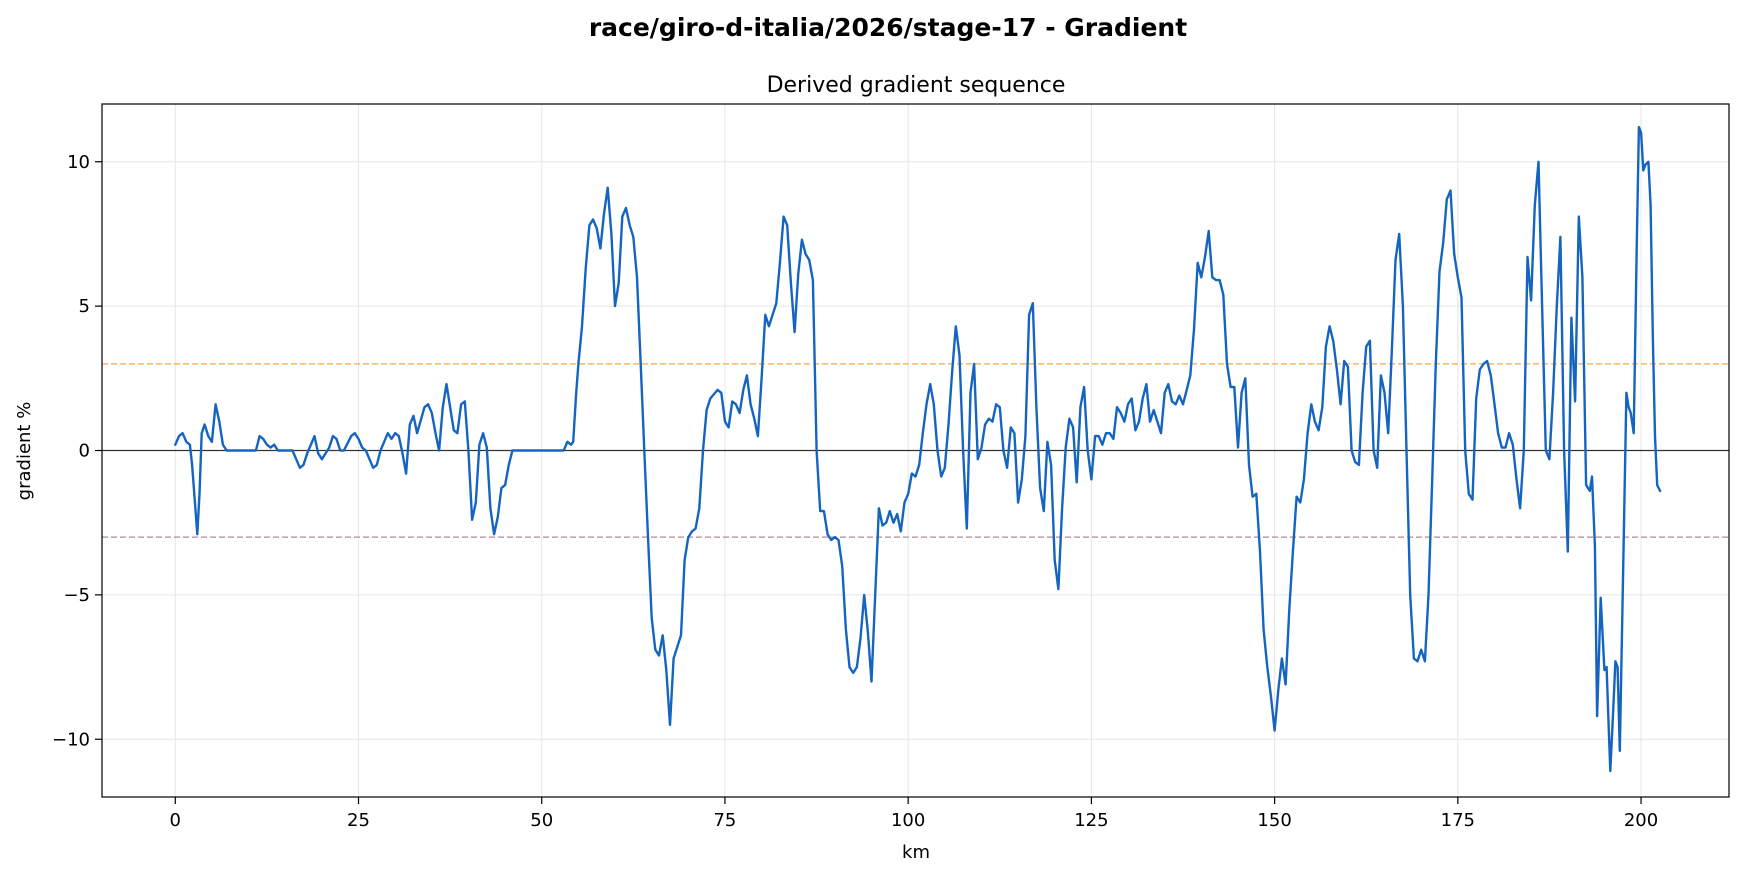 This screenshot has width=1744, height=875. Describe the element at coordinates (175, 820) in the screenshot. I see `x-tick-label: 0` at that location.